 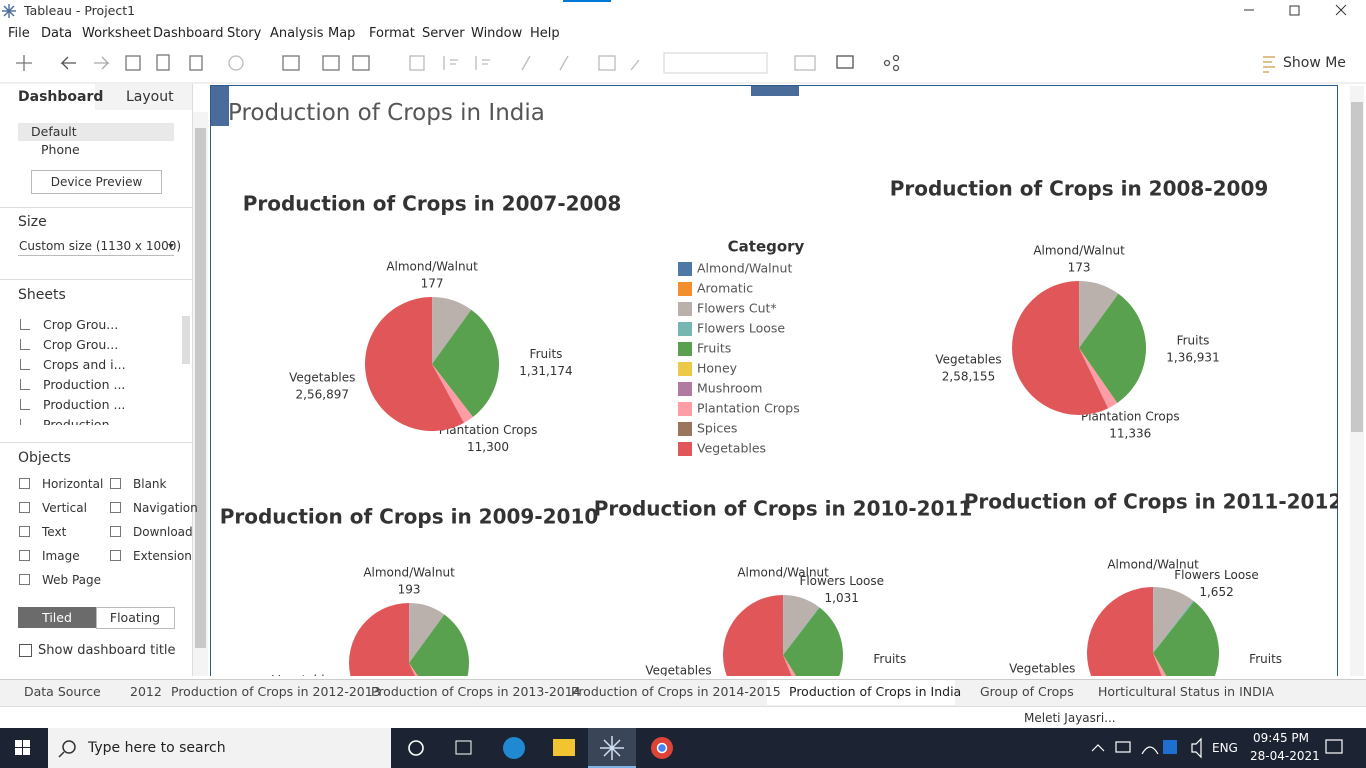 What do you see at coordinates (150, 484) in the screenshot?
I see `object-item: Blank` at bounding box center [150, 484].